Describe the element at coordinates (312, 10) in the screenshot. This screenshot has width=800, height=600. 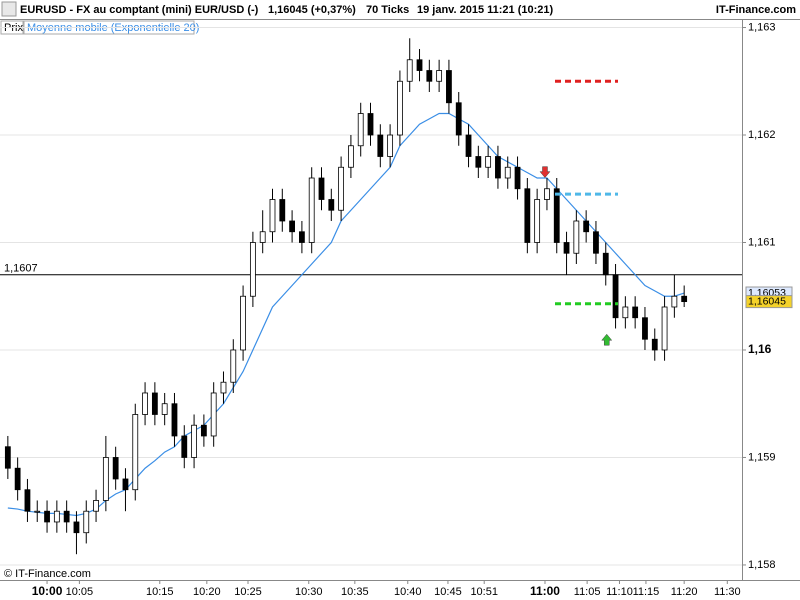
I see `header-price: 1,16045 (+0,37%)` at that location.